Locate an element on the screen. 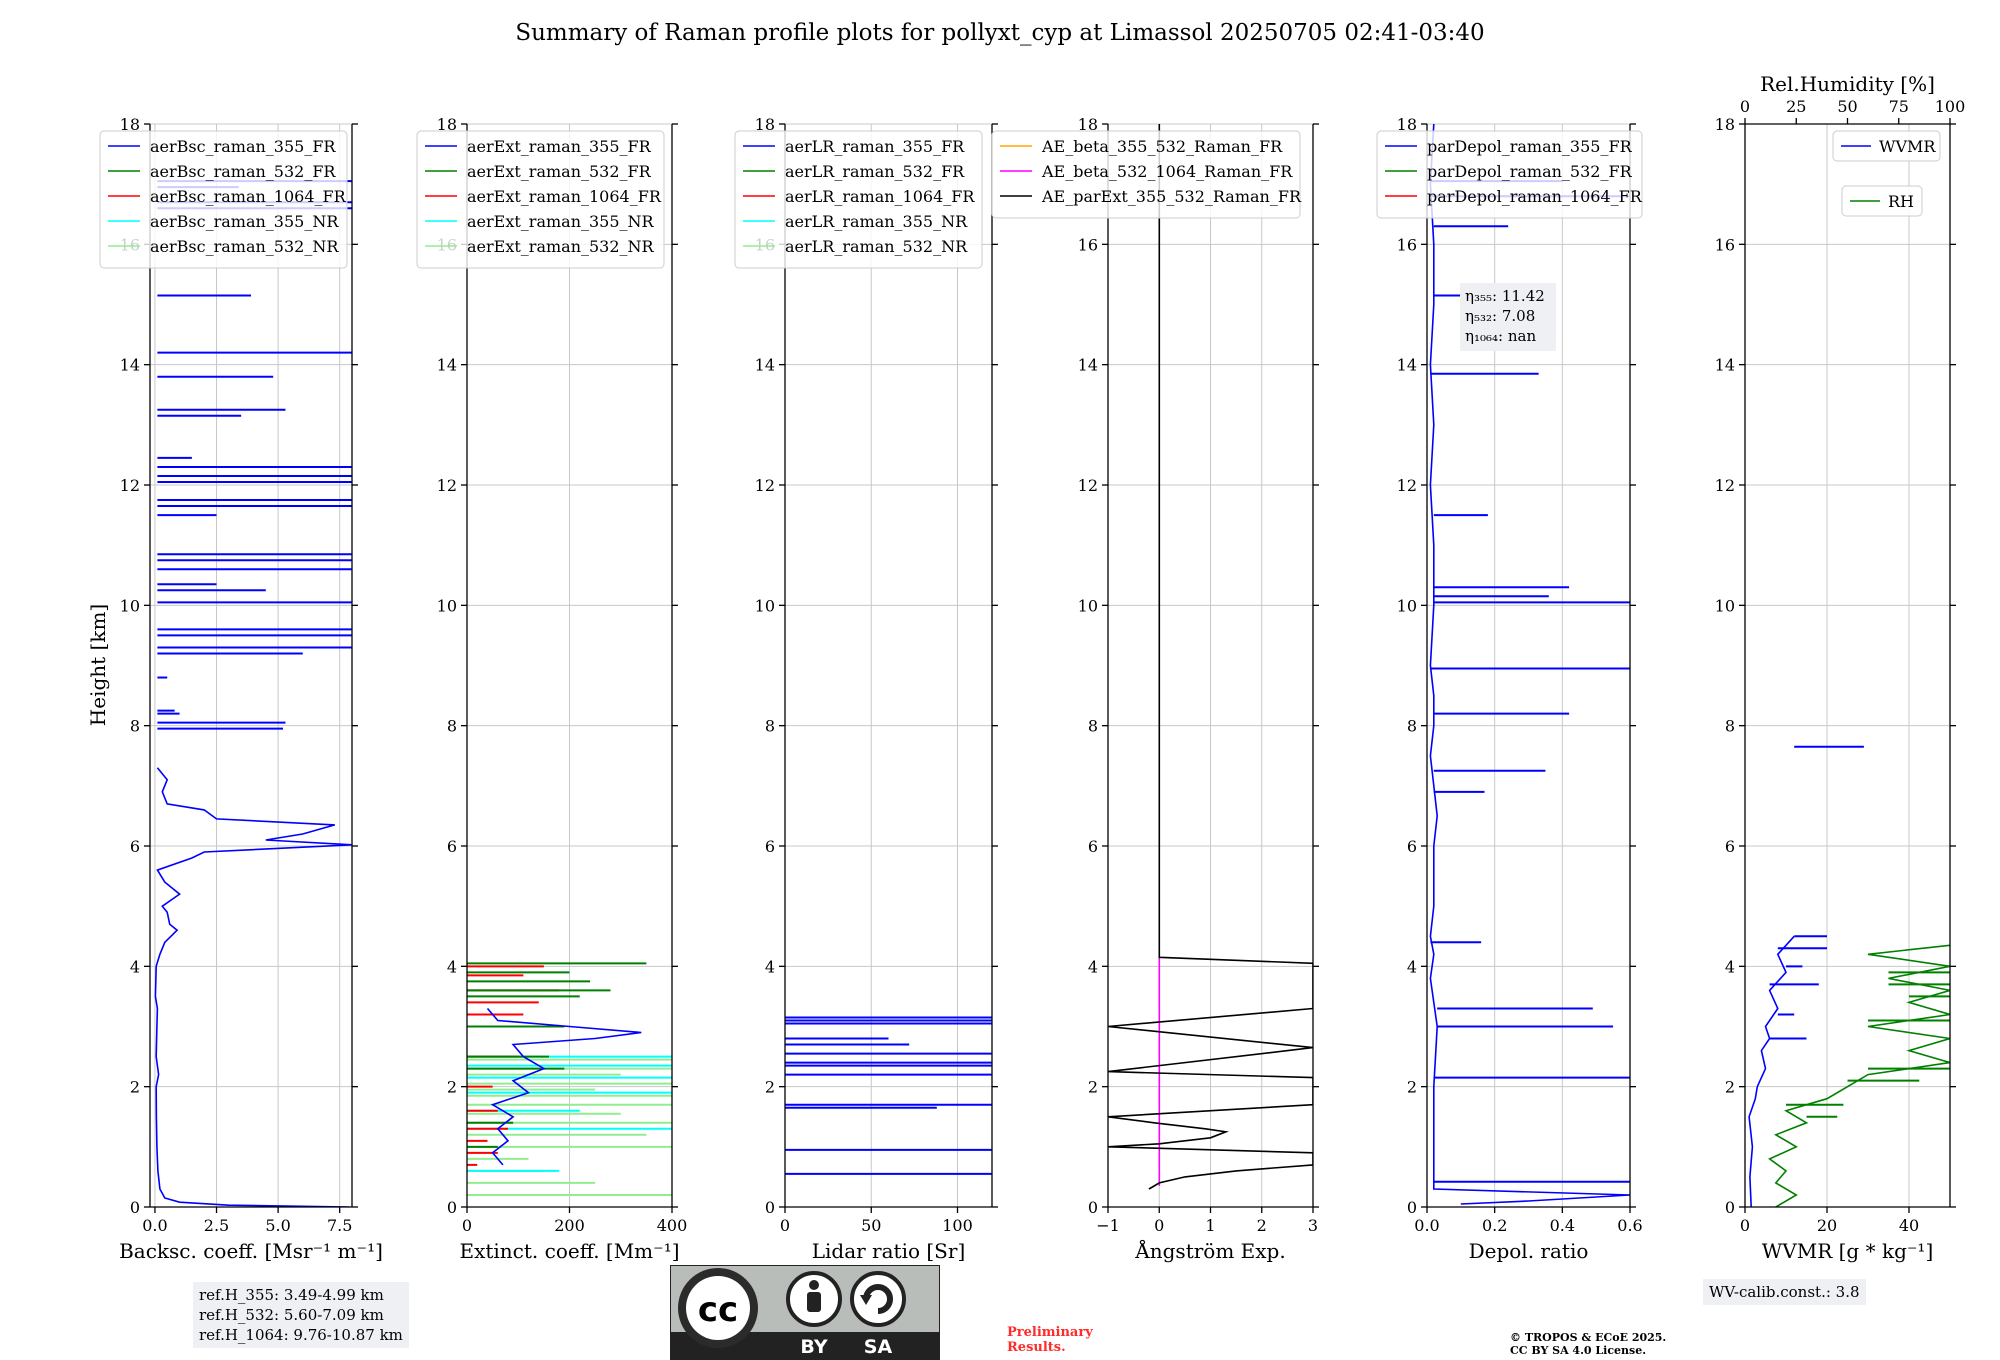  legend-label: aerBsc_raman_532_NR is located at coordinates (244, 246).